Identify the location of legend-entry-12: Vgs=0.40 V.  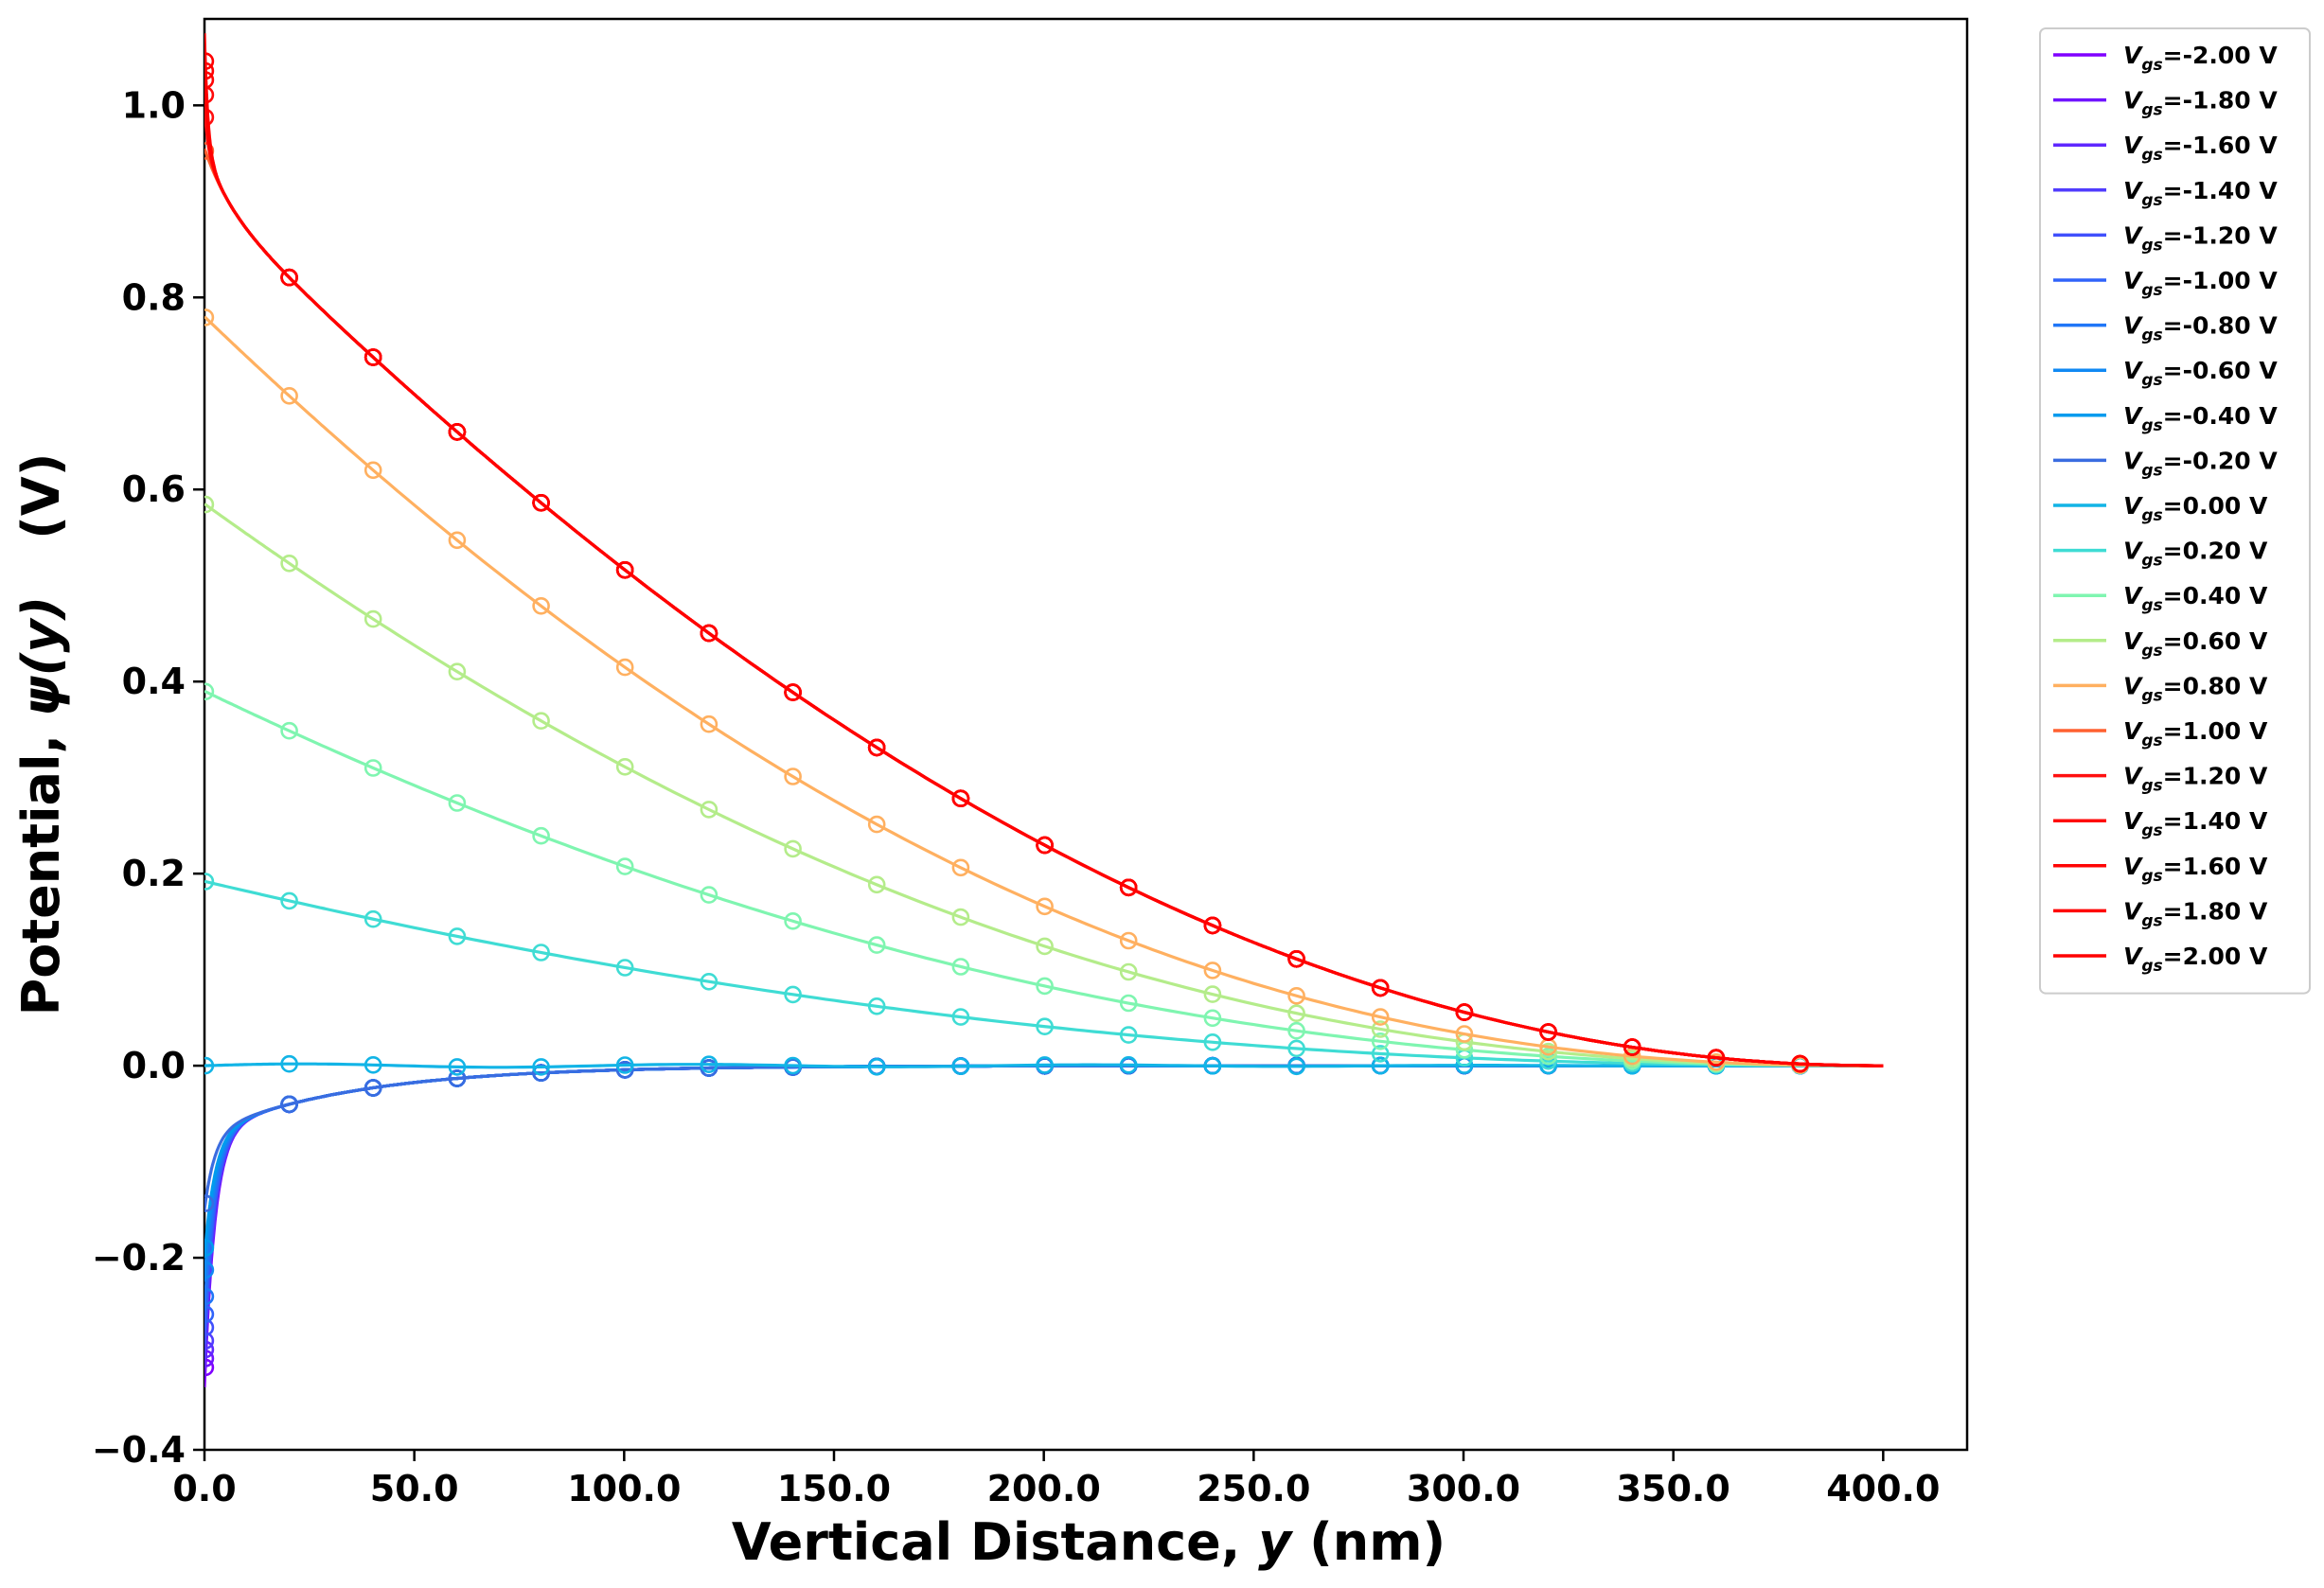
(2195, 599).